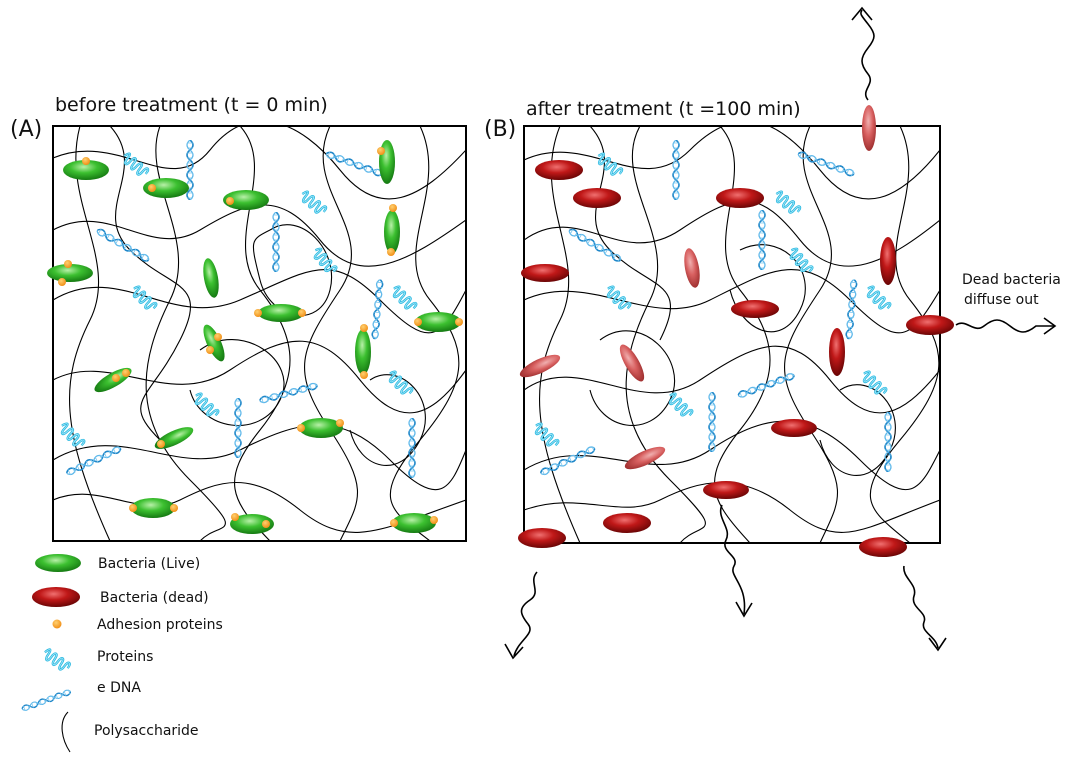 This screenshot has width=1083, height=758. Describe the element at coordinates (80, 696) in the screenshot. I see `legend-item-edna: e DNA` at that location.